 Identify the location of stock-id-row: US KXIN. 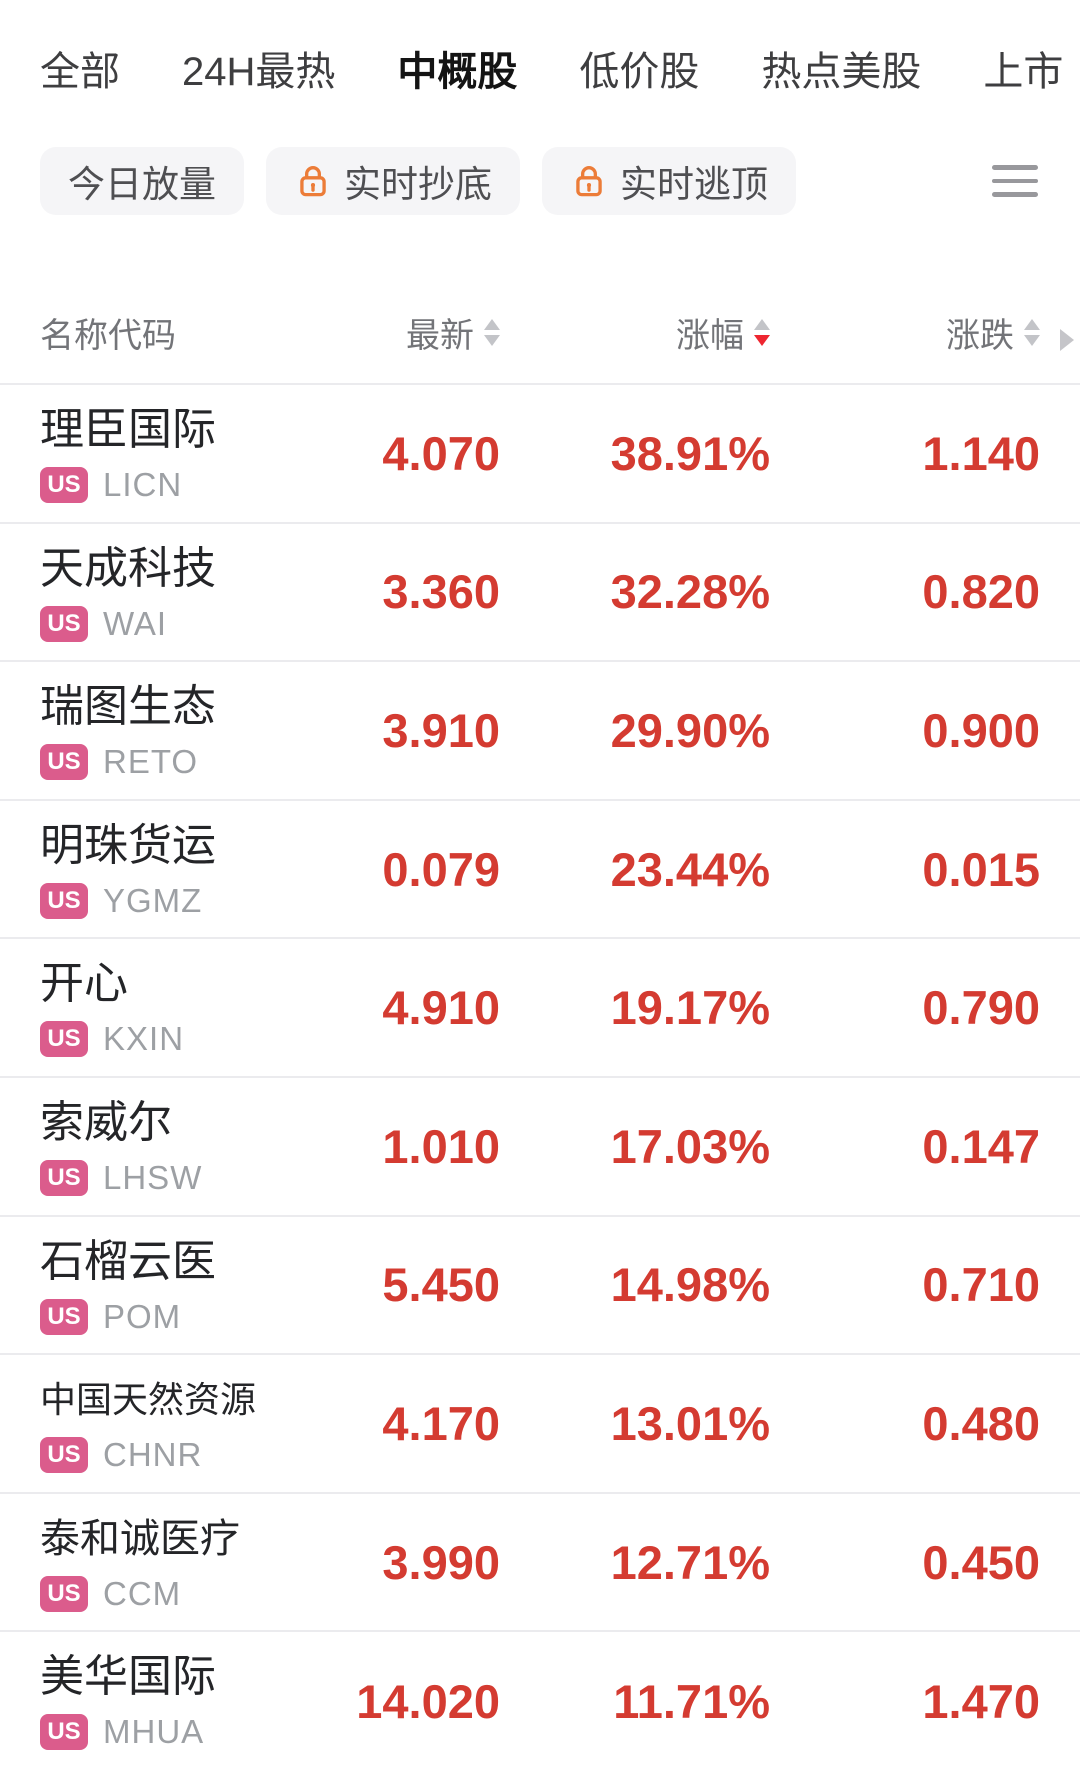
(180, 1039).